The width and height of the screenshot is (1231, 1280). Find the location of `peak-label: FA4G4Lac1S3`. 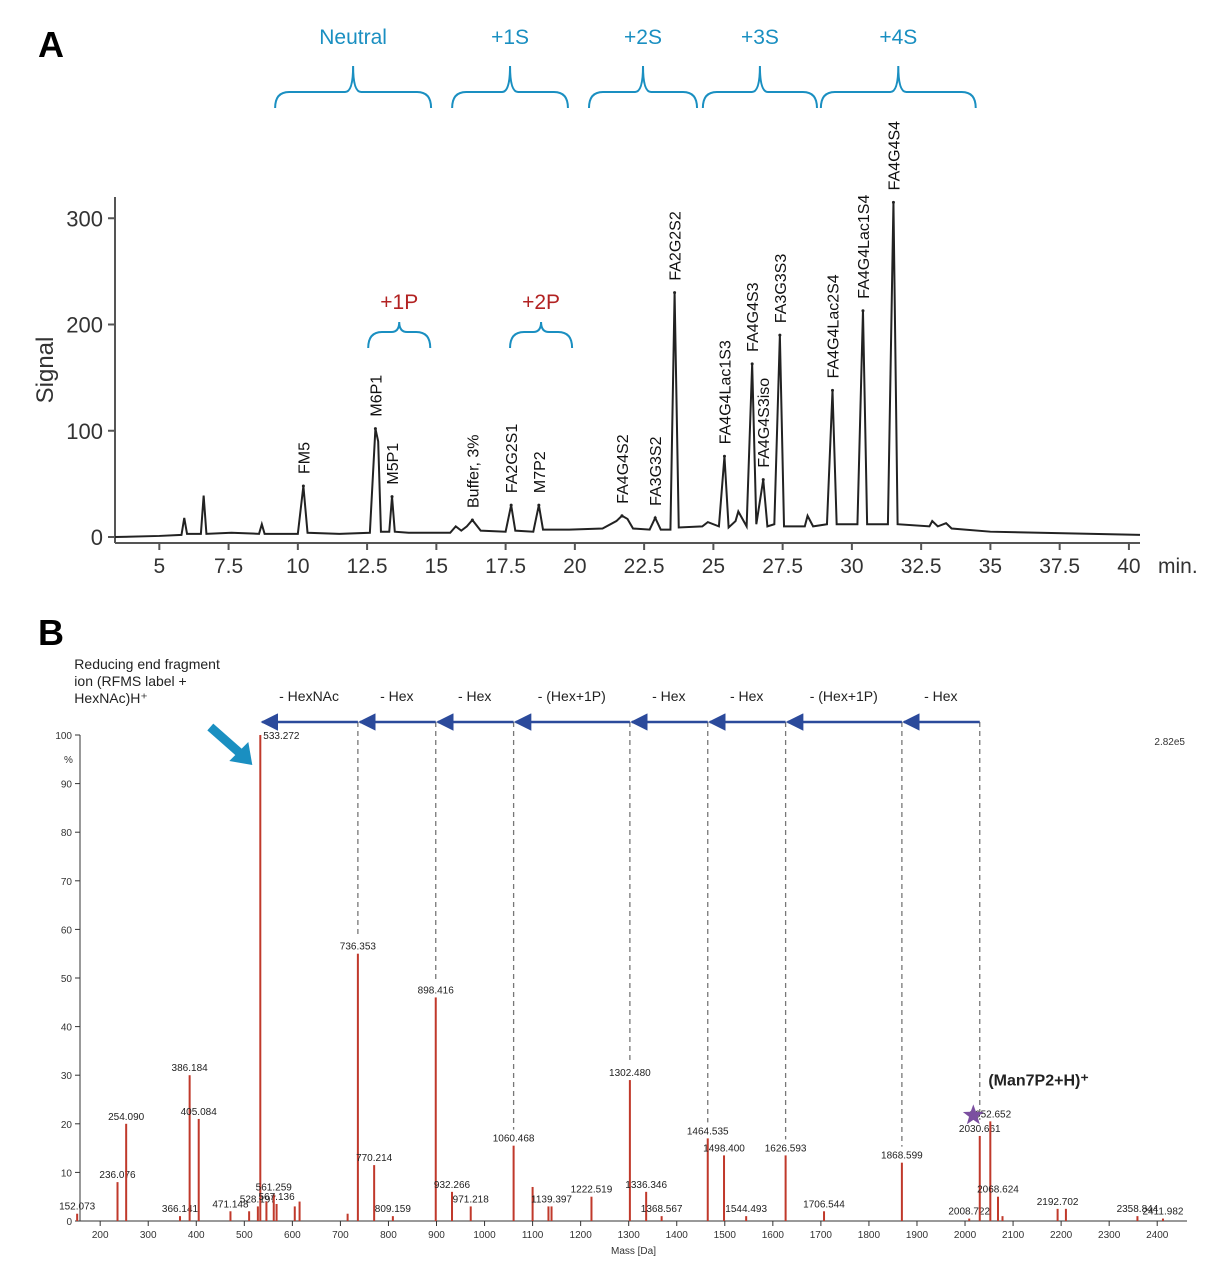

peak-label: FA4G4Lac1S3 is located at coordinates (725, 392).